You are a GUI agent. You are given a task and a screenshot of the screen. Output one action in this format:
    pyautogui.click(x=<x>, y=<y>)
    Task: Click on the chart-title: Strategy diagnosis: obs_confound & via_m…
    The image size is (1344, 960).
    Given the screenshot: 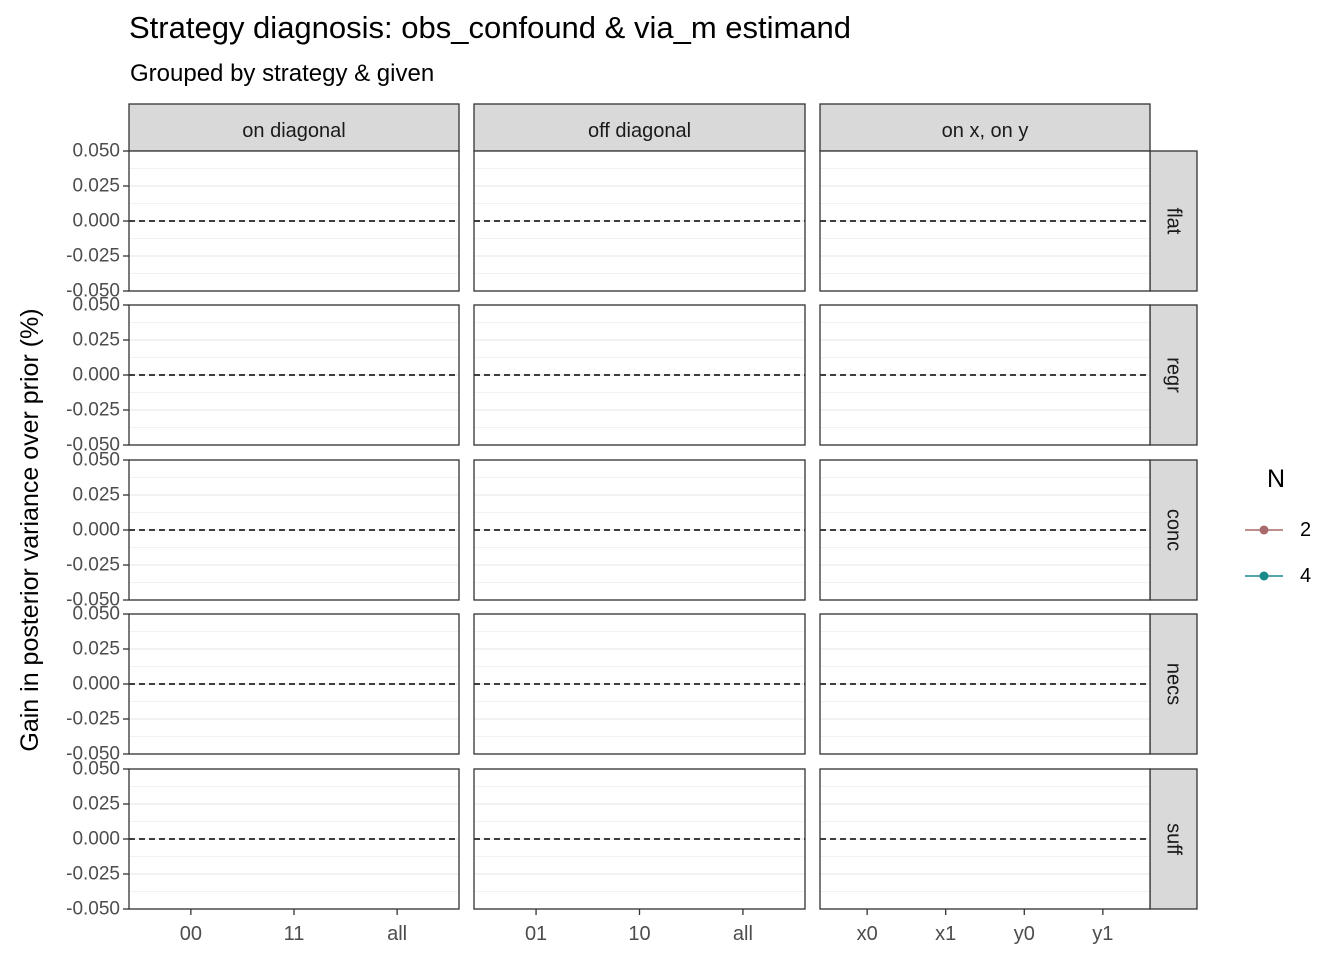 What is the action you would take?
    pyautogui.click(x=490, y=27)
    